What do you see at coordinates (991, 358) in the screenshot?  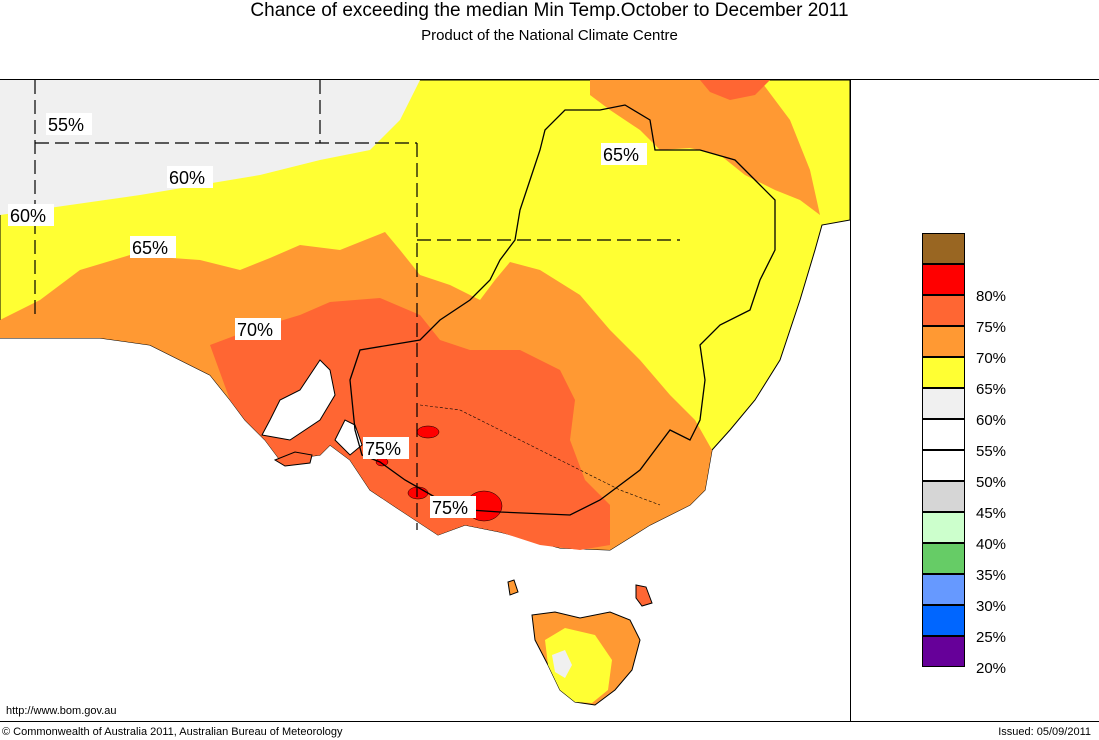 I see `legend-label: 70%` at bounding box center [991, 358].